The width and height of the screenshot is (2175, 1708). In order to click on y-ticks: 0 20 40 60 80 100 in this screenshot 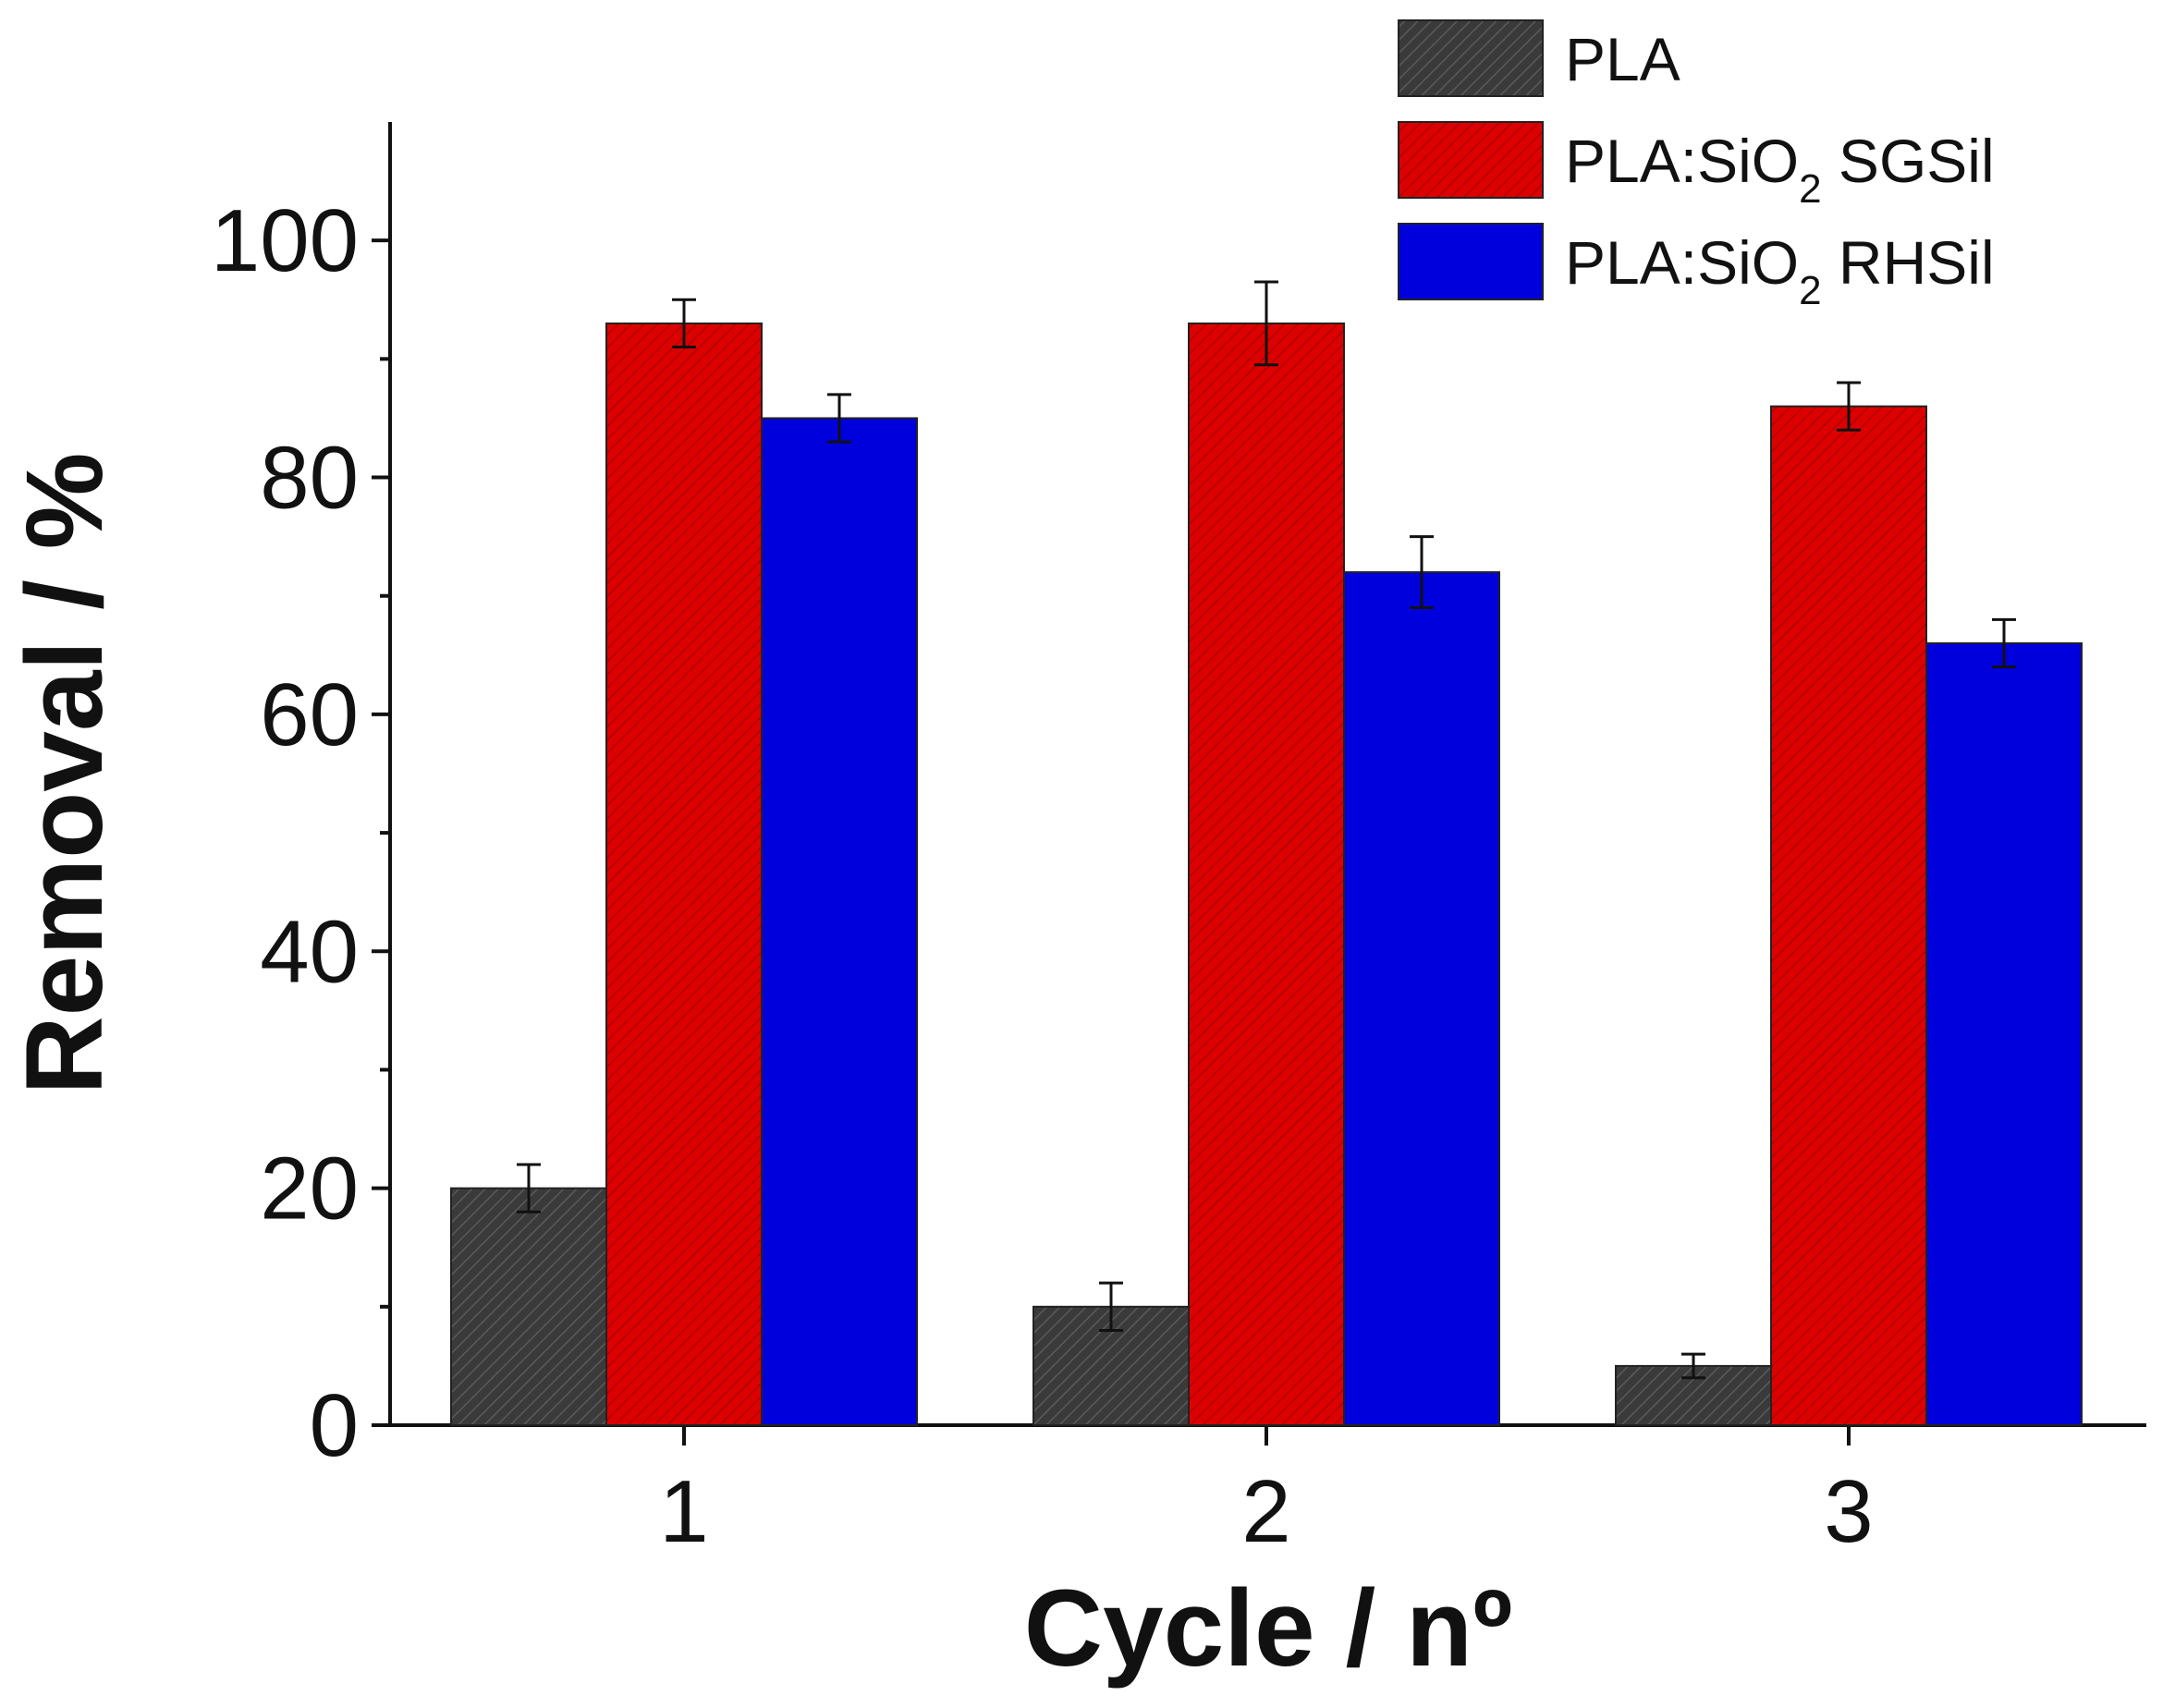, I will do `click(300, 833)`.